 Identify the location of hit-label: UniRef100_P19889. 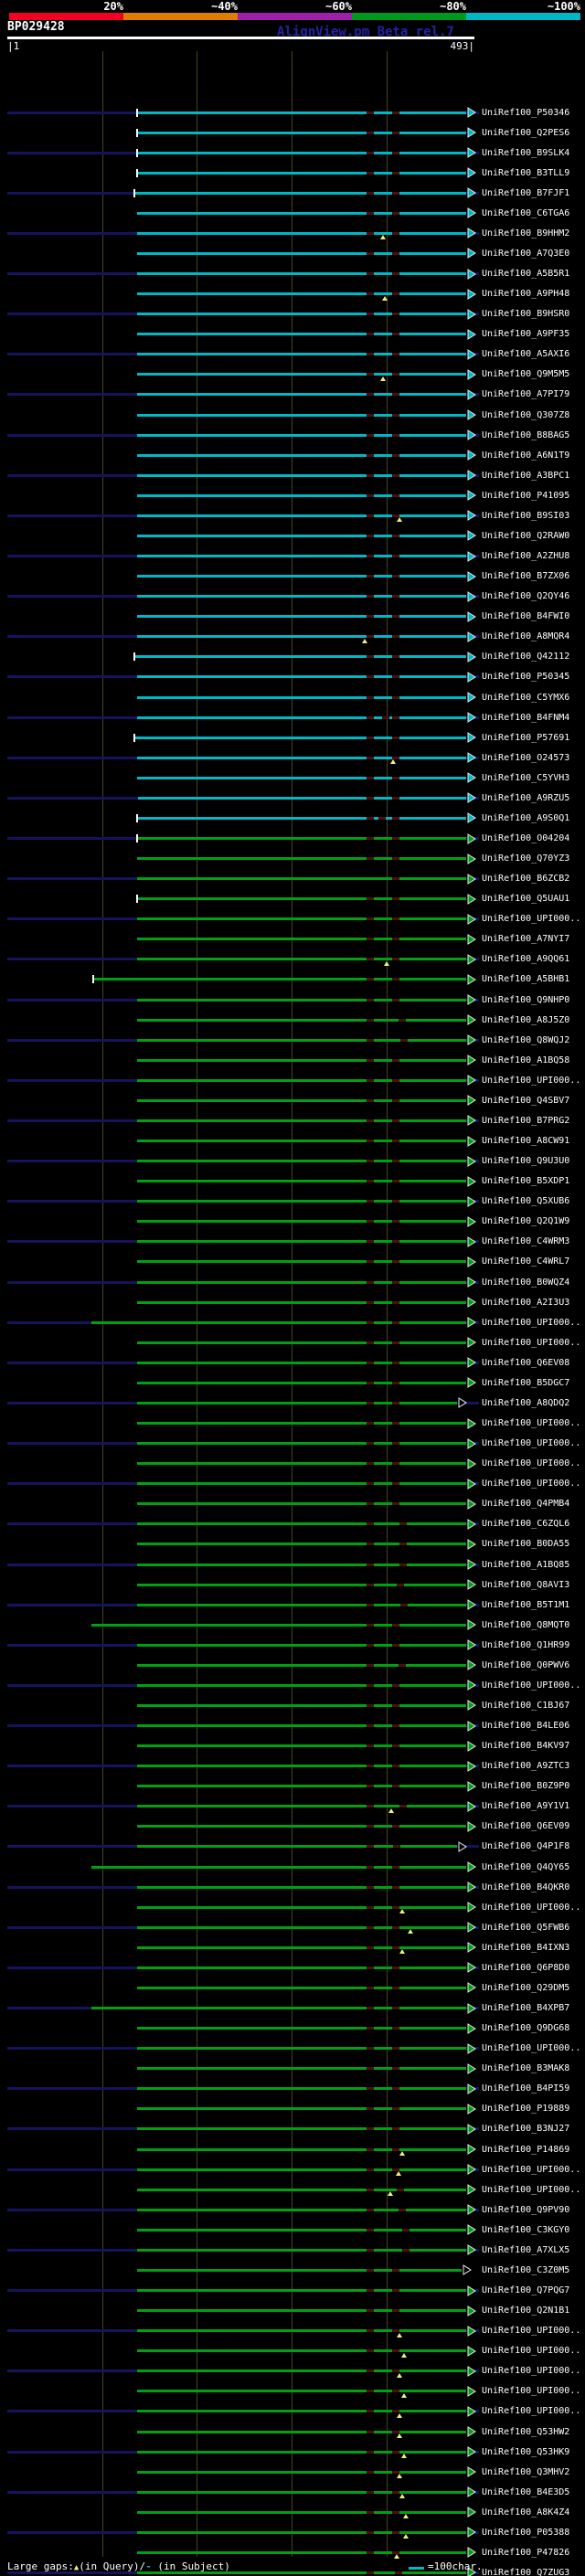
(526, 2109).